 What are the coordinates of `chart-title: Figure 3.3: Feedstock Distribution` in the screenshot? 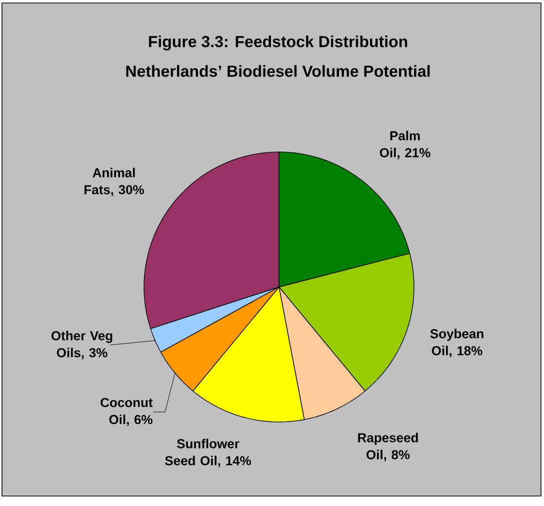 It's located at (278, 43).